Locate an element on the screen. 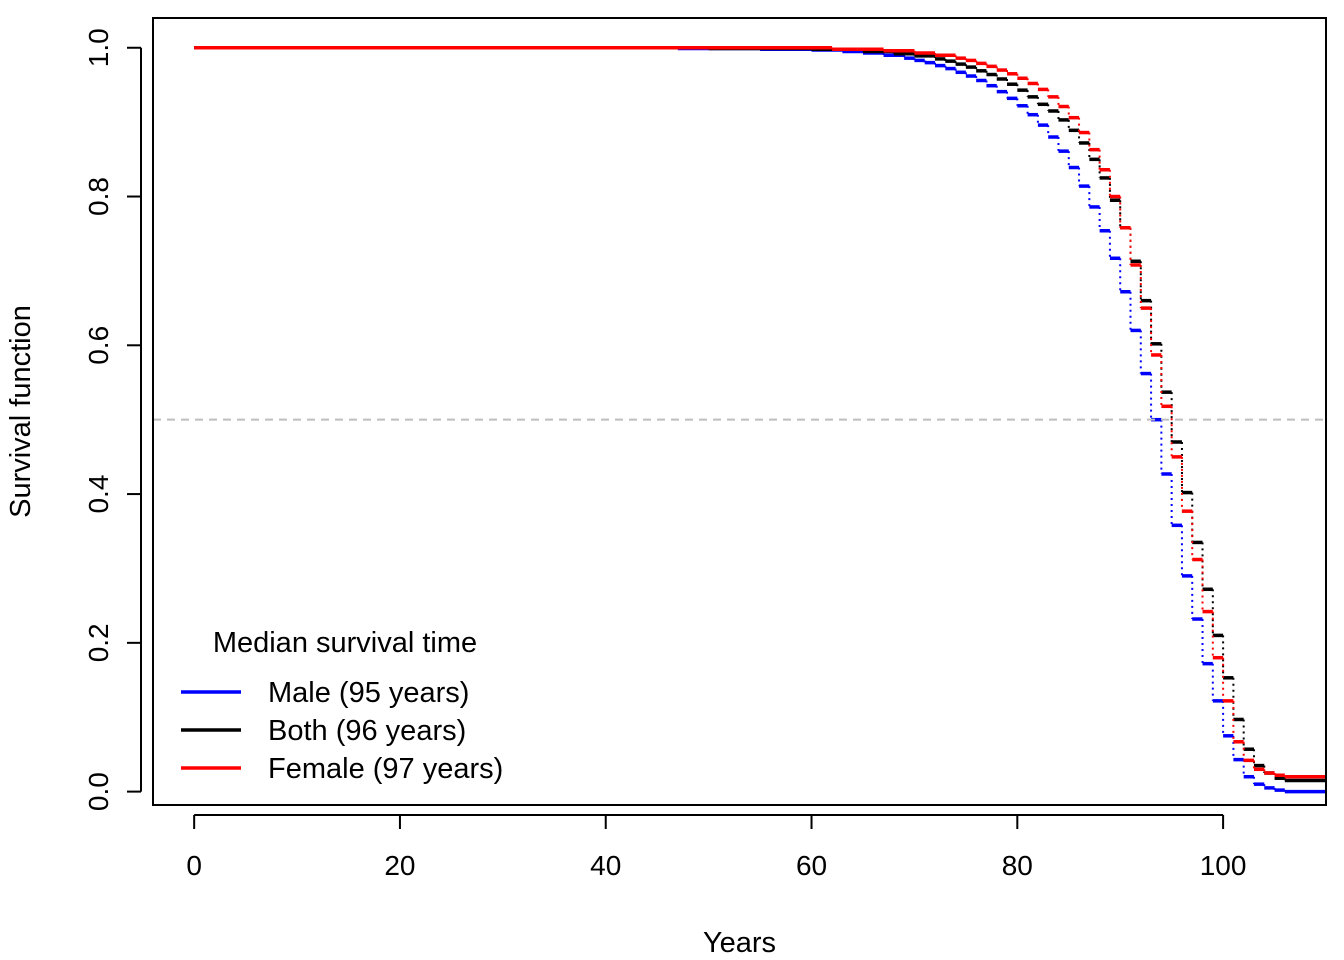  legend-label: Female (97 years) is located at coordinates (385, 769).